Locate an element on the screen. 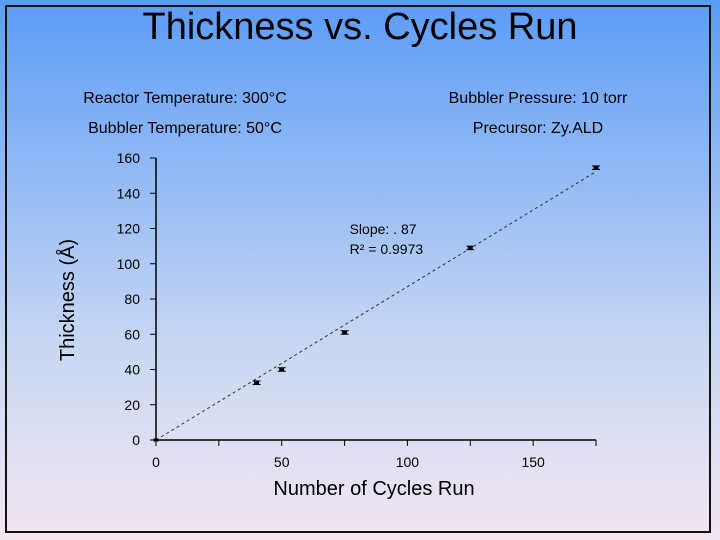 This screenshot has height=540, width=720. y-tick-label: 0 is located at coordinates (136, 440).